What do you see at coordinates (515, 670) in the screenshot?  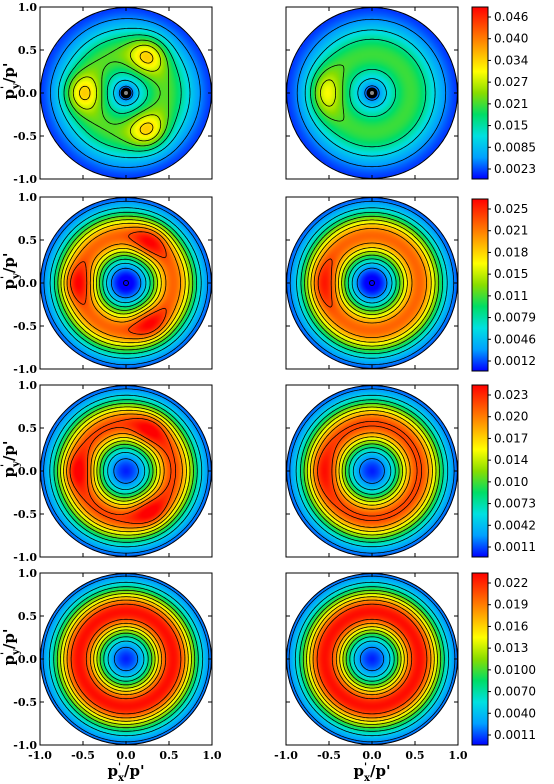 I see `colorbar-tick-label: 0.0100` at bounding box center [515, 670].